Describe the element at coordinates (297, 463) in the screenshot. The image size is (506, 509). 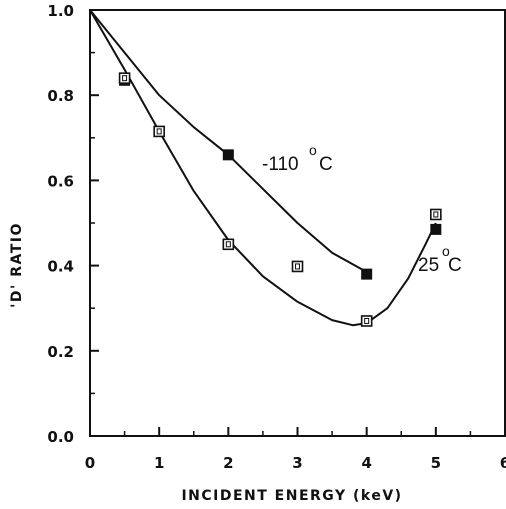
I see `x-tick-label: 3` at that location.